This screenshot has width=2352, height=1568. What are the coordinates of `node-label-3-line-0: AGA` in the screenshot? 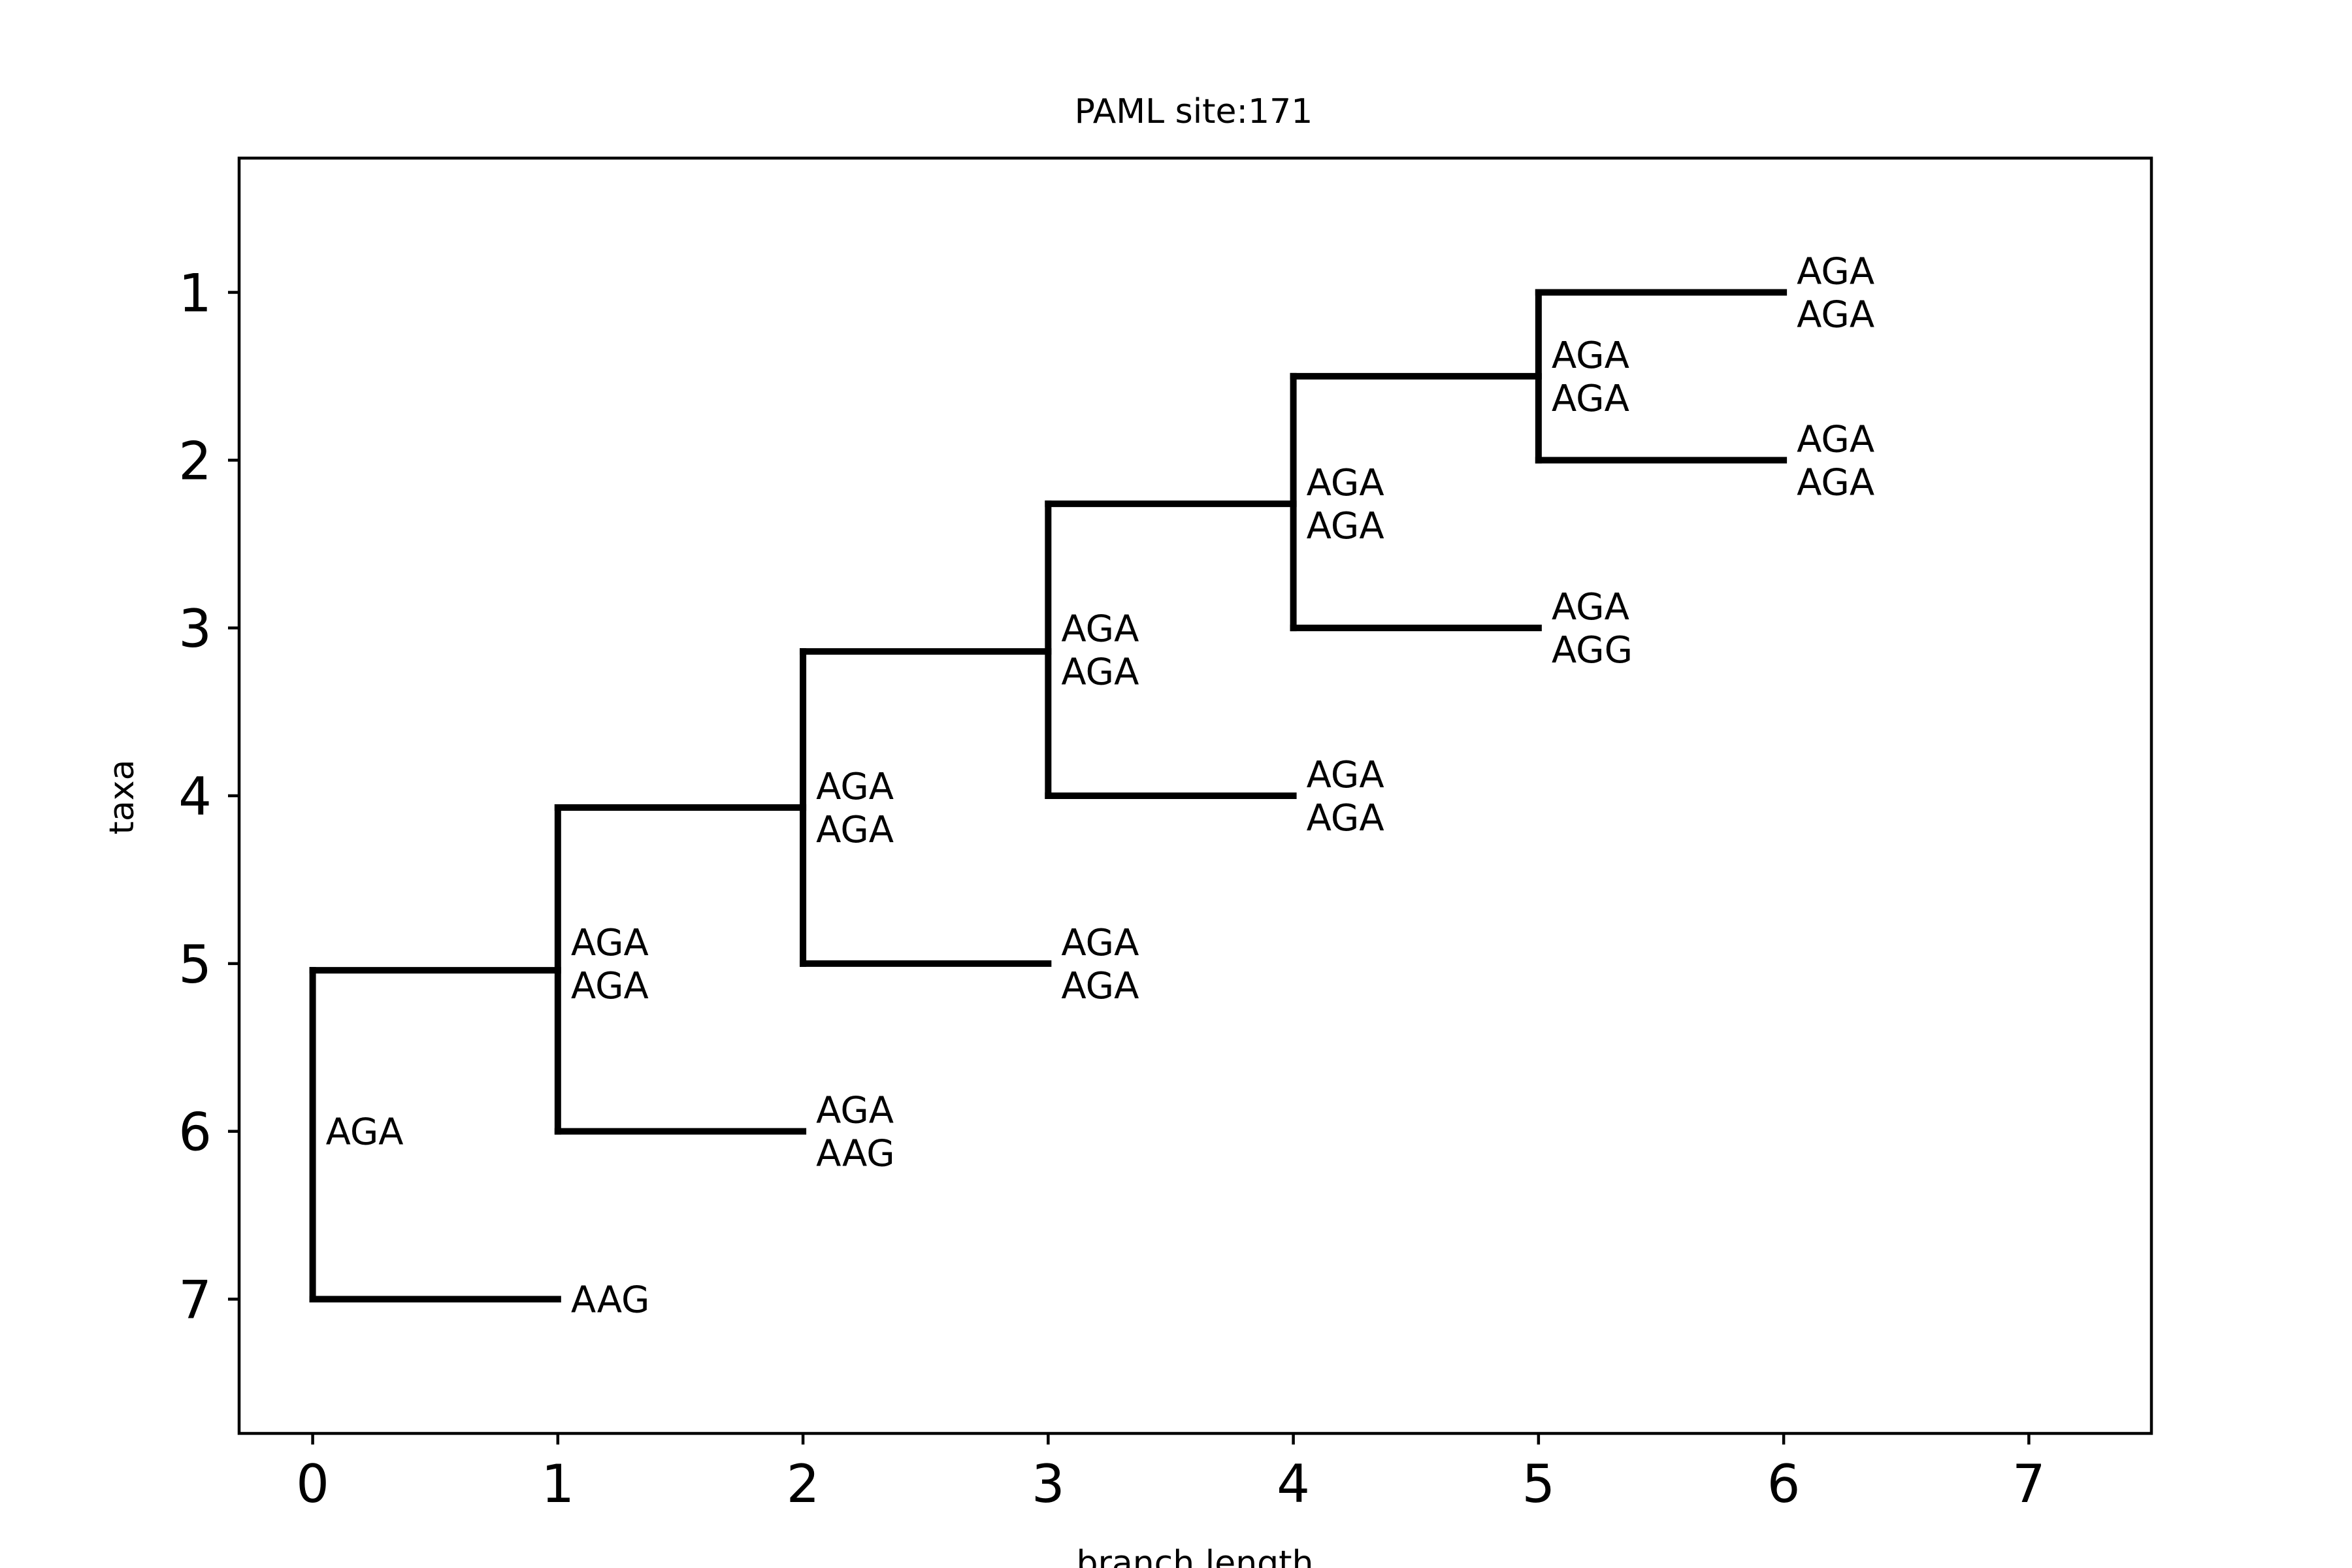 It's located at (855, 1111).